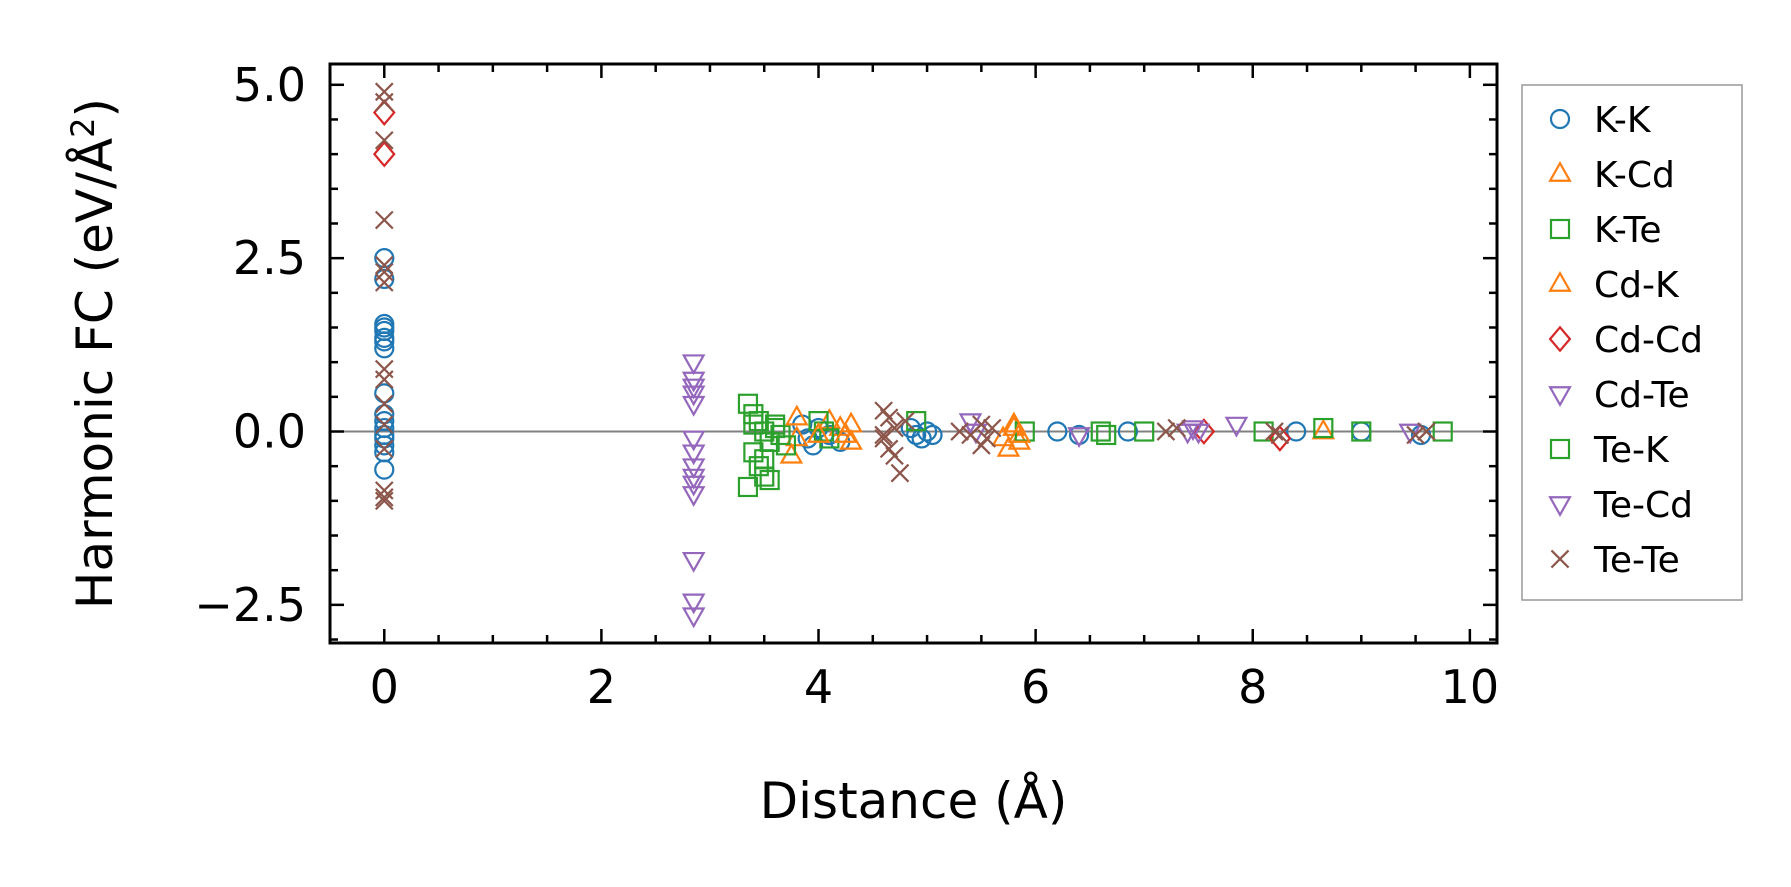 The image size is (1791, 887). What do you see at coordinates (1623, 120) in the screenshot?
I see `legend-label-k-k: K-K` at bounding box center [1623, 120].